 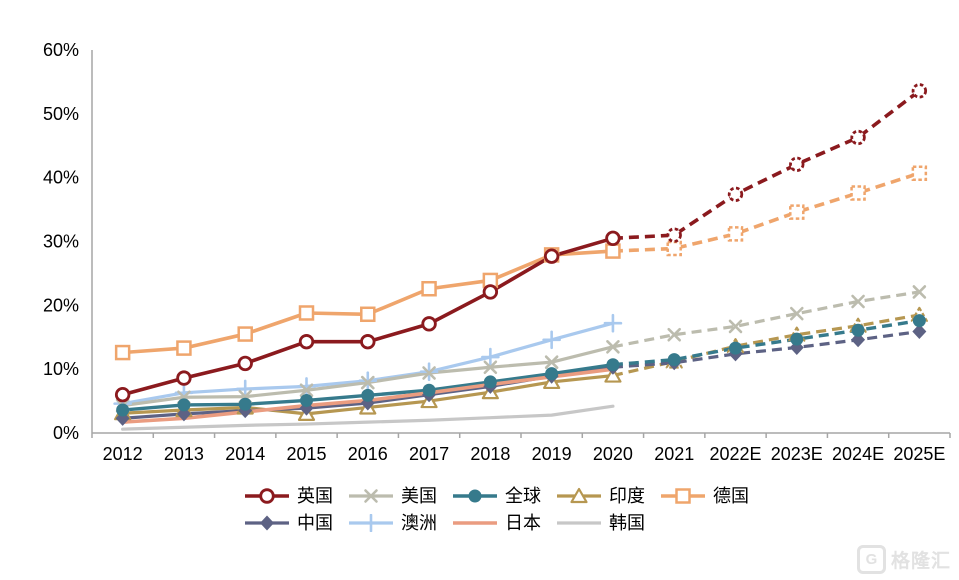 What do you see at coordinates (371, 523) in the screenshot?
I see `legend-marker-plus` at bounding box center [371, 523].